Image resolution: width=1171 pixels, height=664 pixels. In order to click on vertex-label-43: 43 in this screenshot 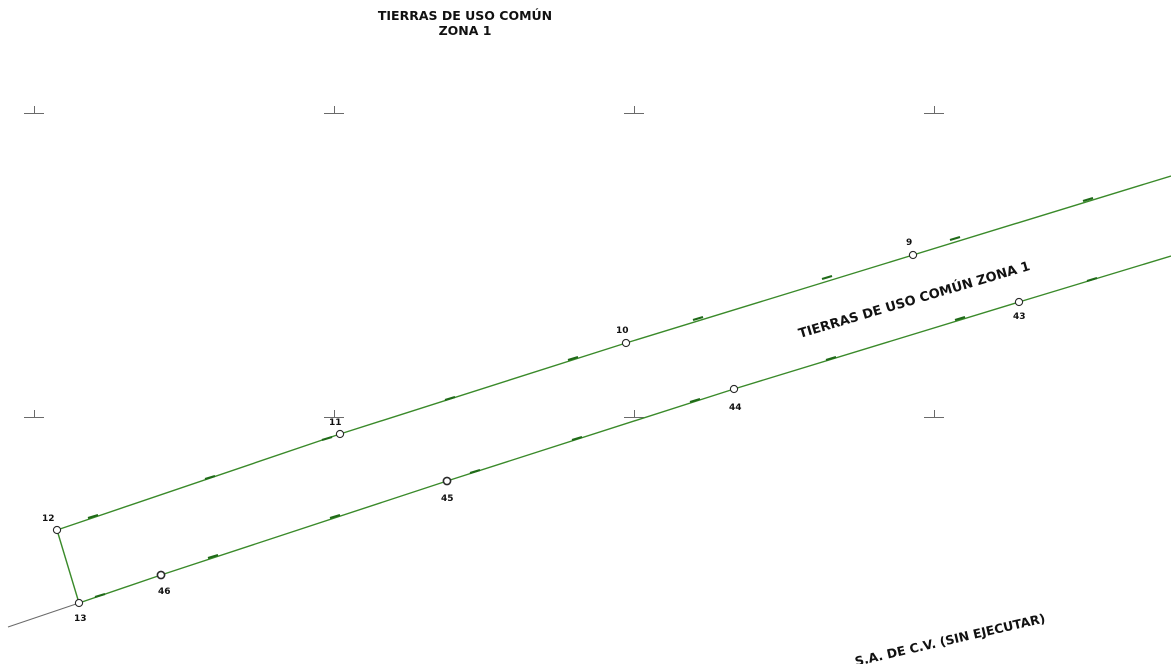, I will do `click(1019, 317)`.